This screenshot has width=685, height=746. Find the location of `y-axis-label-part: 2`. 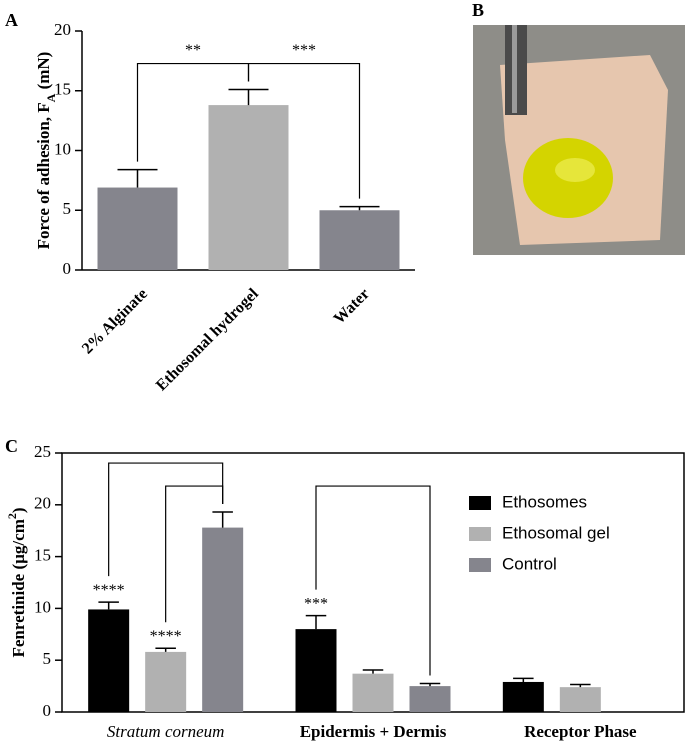

y-axis-label-part: 2 is located at coordinates (12, 516).